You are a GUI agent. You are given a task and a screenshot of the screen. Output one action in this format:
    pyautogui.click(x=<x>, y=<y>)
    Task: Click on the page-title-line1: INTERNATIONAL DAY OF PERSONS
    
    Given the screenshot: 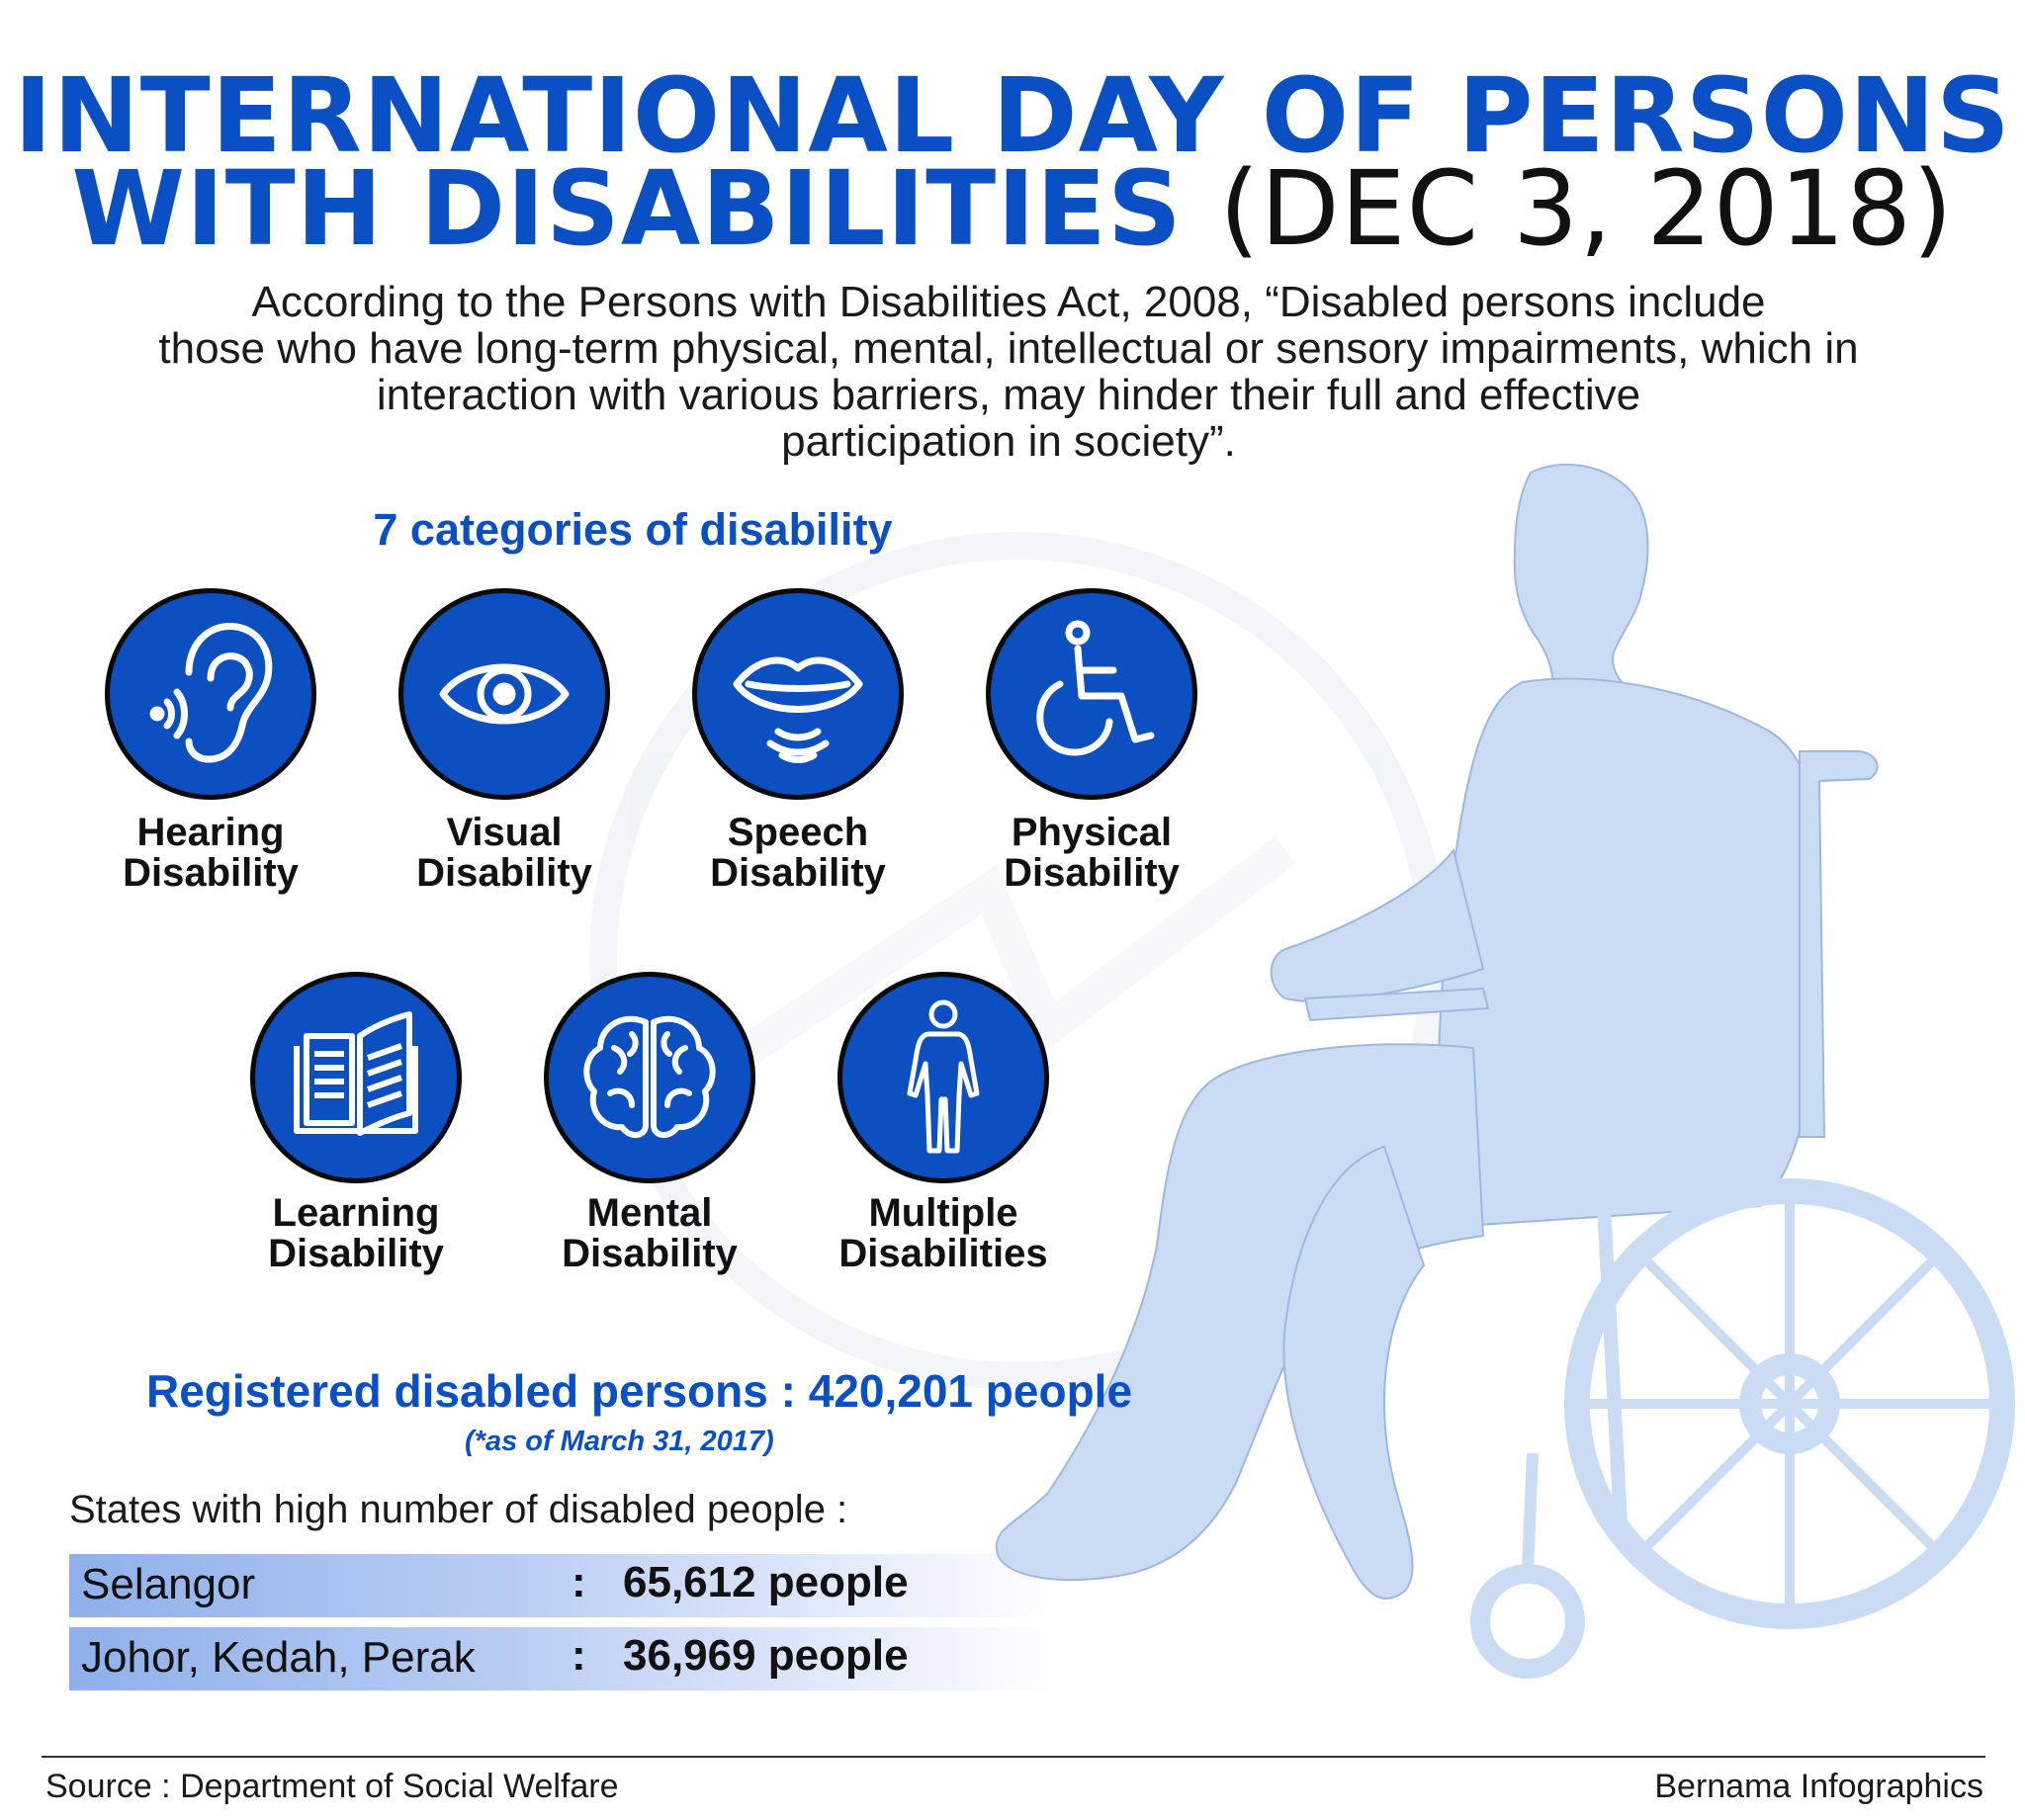 What is the action you would take?
    pyautogui.click(x=1012, y=115)
    